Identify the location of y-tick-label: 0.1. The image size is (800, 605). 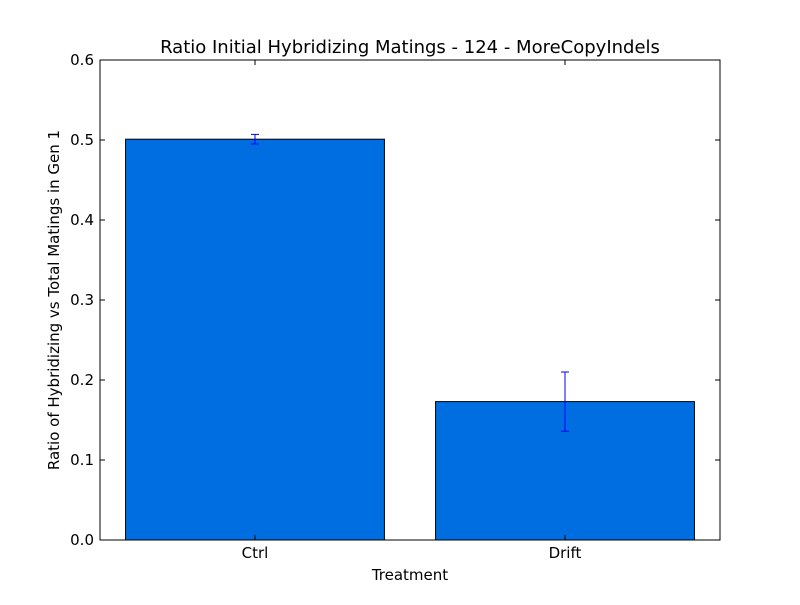
(82, 460).